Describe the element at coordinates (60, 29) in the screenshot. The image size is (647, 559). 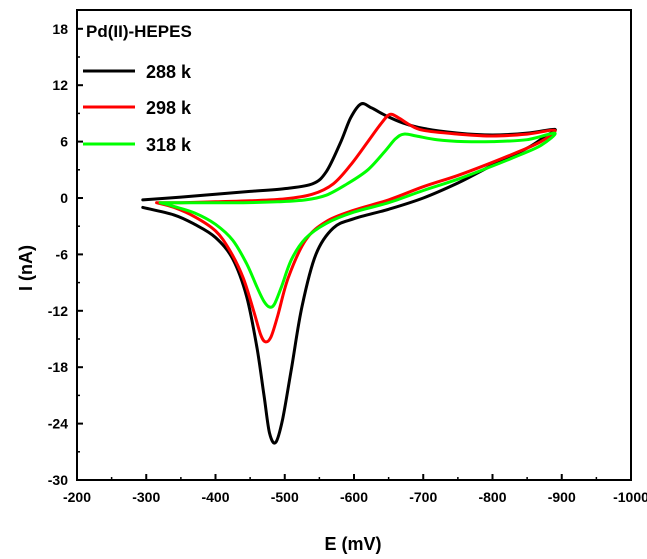
I see `y-tick-label: 18` at that location.